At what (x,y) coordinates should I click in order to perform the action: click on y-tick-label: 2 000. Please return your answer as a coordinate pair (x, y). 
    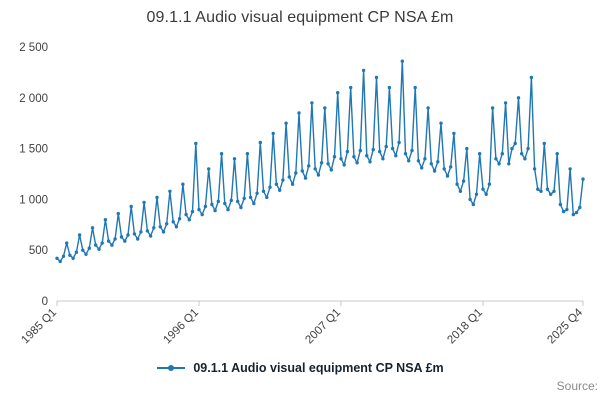
    Looking at the image, I should click on (33, 99).